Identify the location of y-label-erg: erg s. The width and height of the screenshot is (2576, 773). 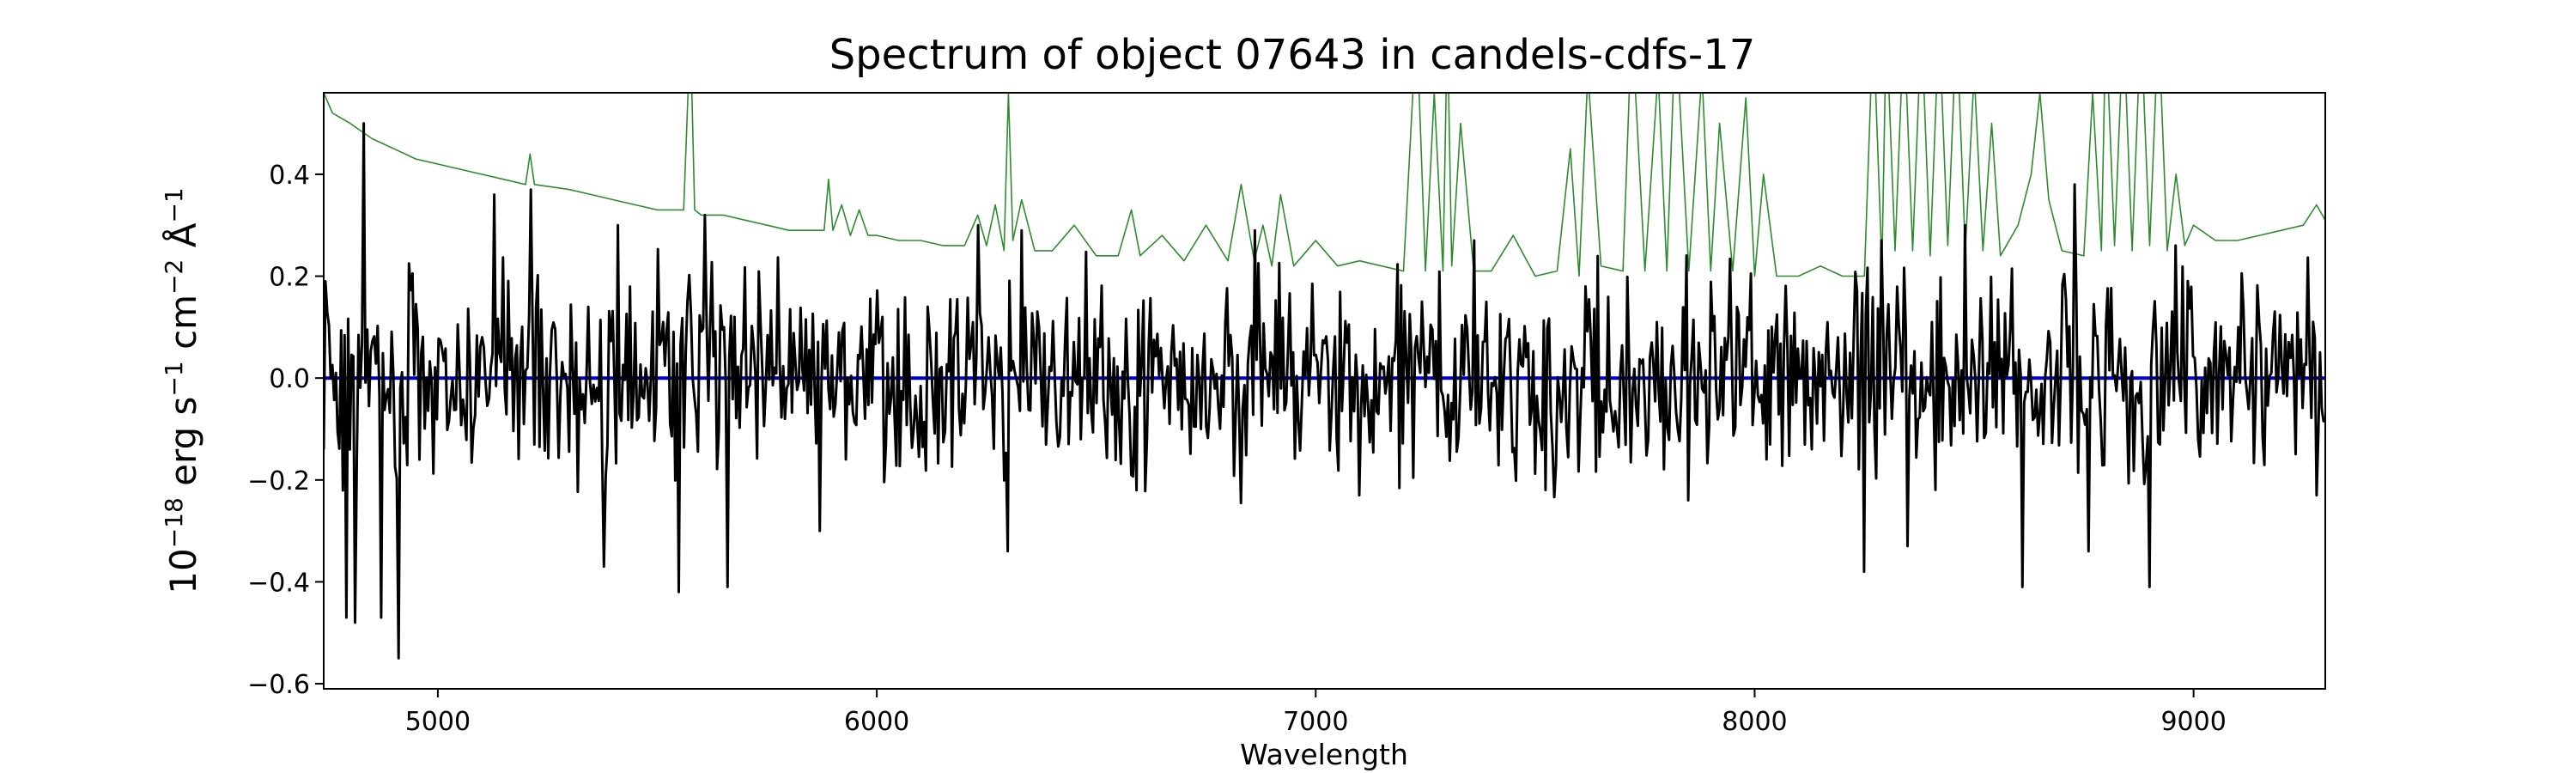
(183, 447).